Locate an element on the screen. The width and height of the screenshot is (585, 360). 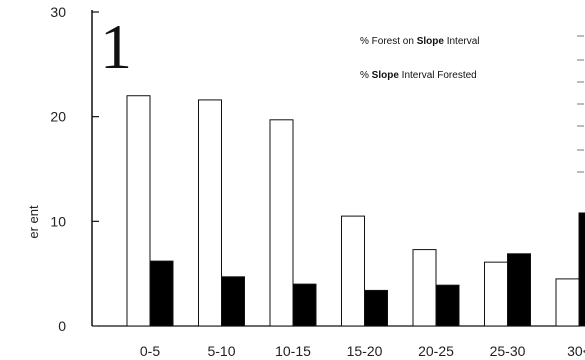
x-tick-label-5-10: 5-10 is located at coordinates (221, 351).